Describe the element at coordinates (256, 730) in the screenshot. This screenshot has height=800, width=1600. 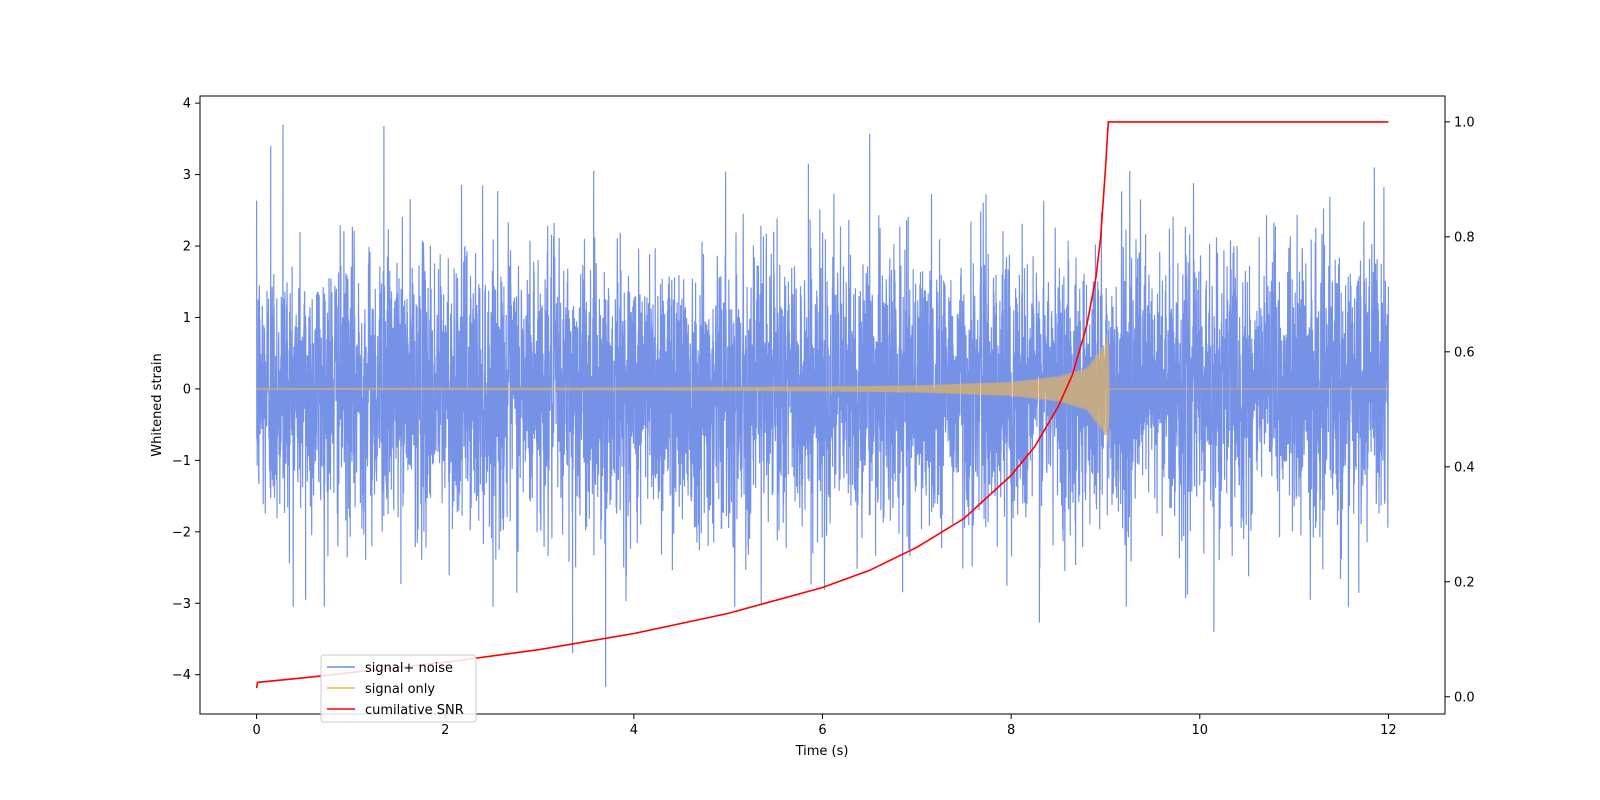
I see `x-tick-label: 0` at that location.